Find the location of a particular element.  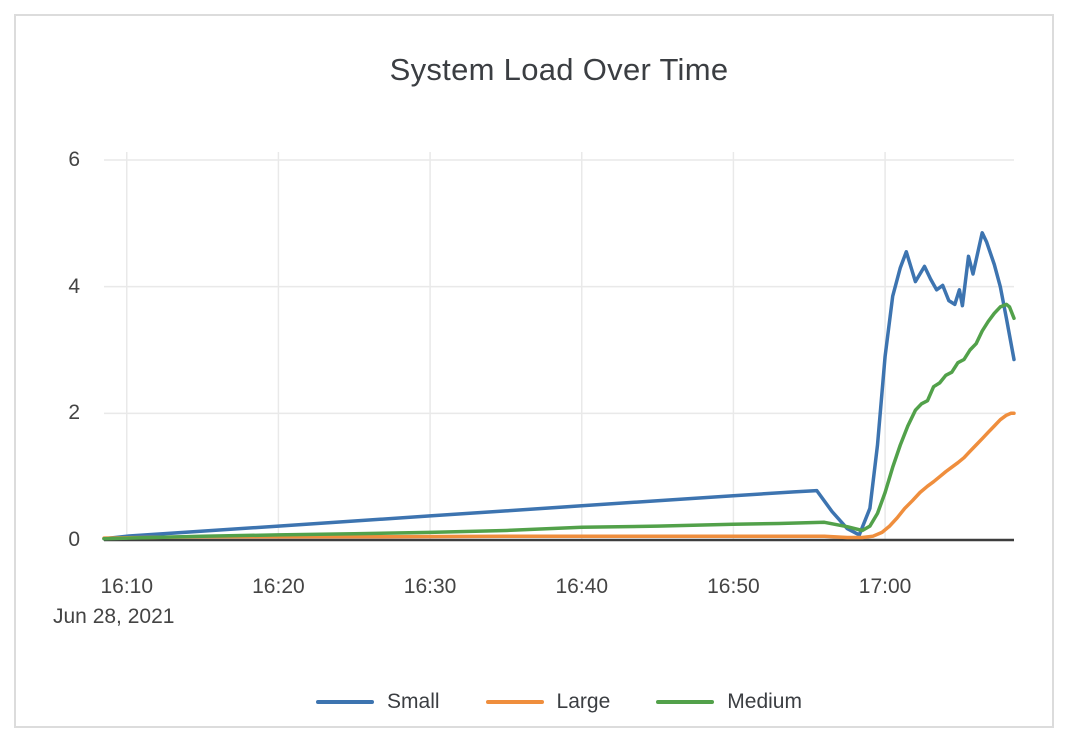

series-line-large is located at coordinates (559, 475).